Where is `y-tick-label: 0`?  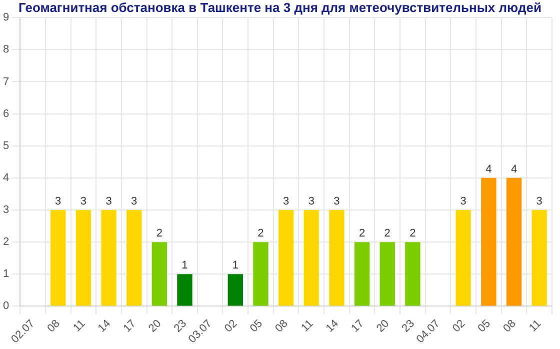
y-tick-label: 0 is located at coordinates (6, 306).